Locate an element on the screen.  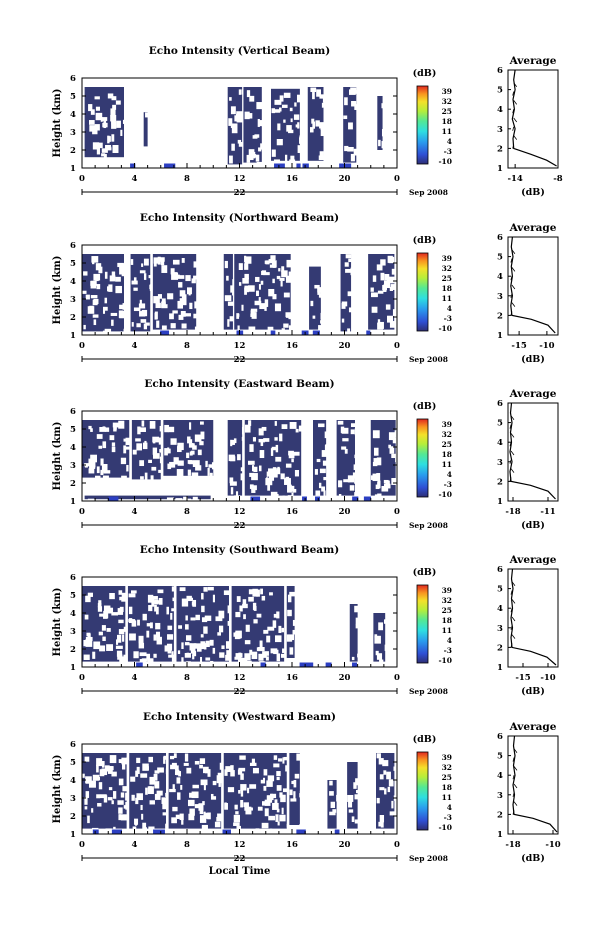
x-tick-label: 0 is located at coordinates (82, 845).